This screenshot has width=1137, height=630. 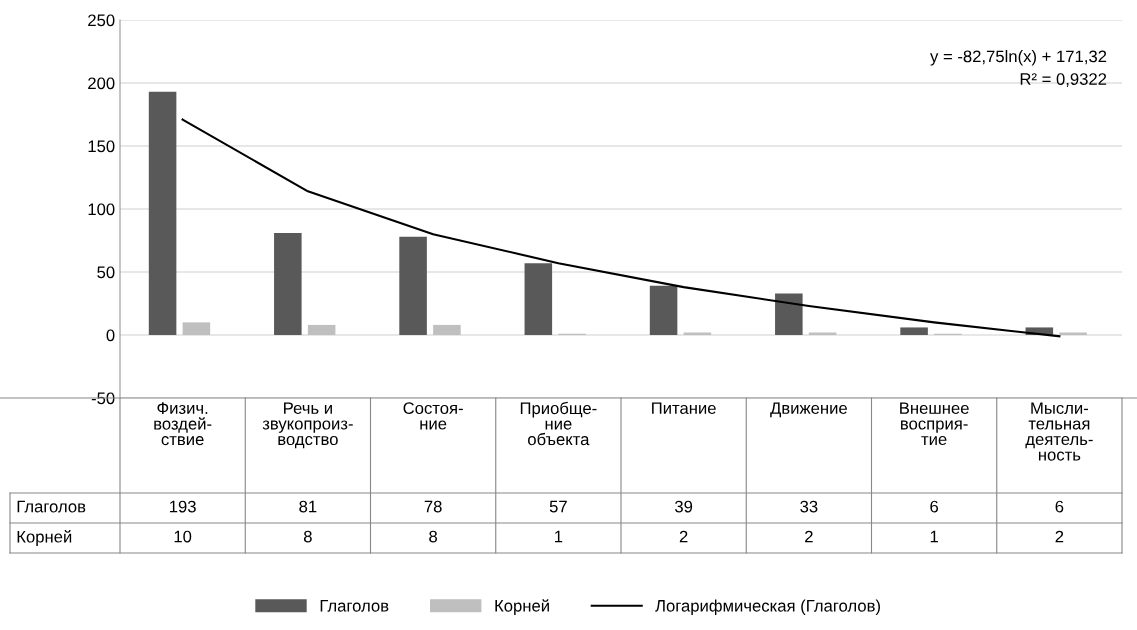 What do you see at coordinates (767, 607) in the screenshot?
I see `legend-label: Логарифмическая (Глаголов)` at bounding box center [767, 607].